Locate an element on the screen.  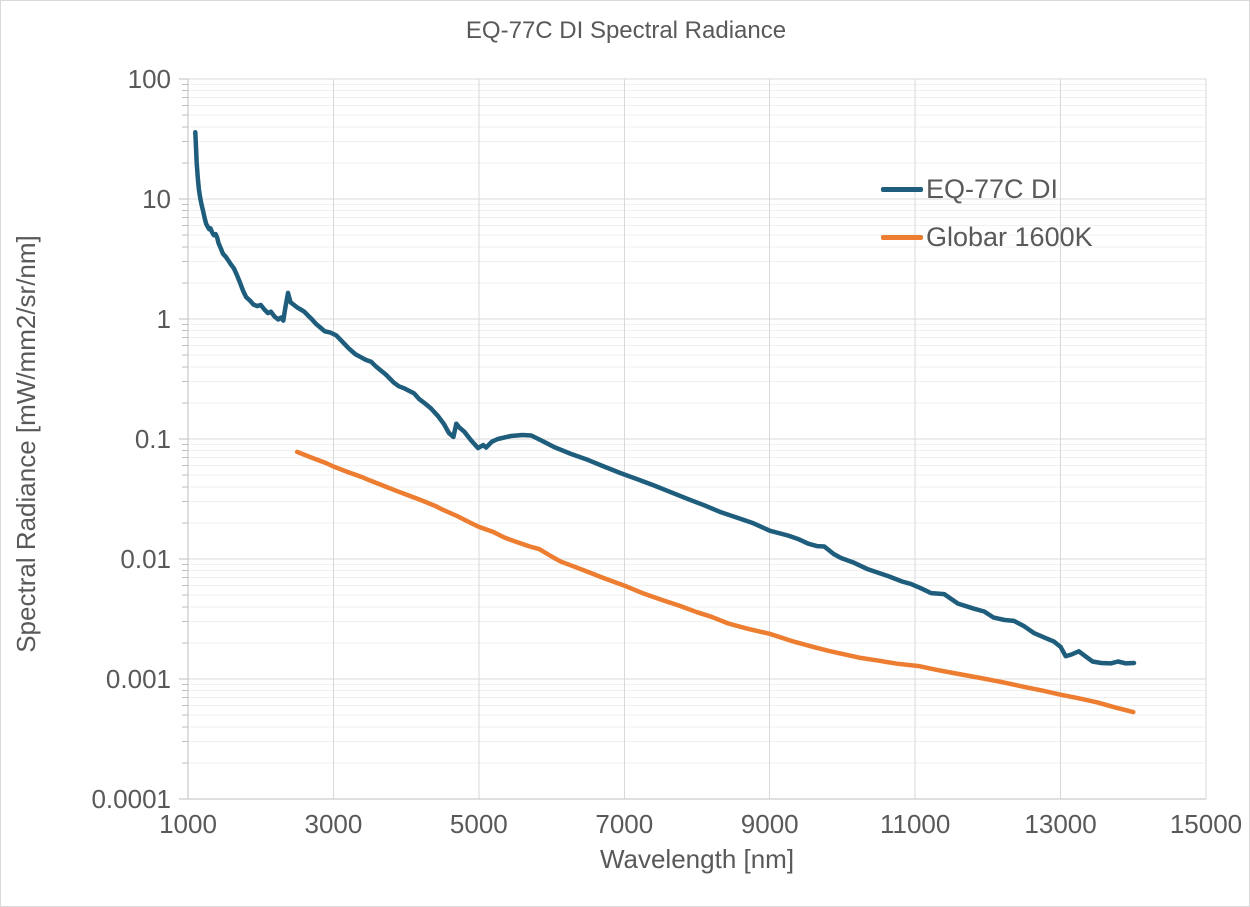
legend-item-eq77c-di: EQ-77C DI is located at coordinates (987, 189).